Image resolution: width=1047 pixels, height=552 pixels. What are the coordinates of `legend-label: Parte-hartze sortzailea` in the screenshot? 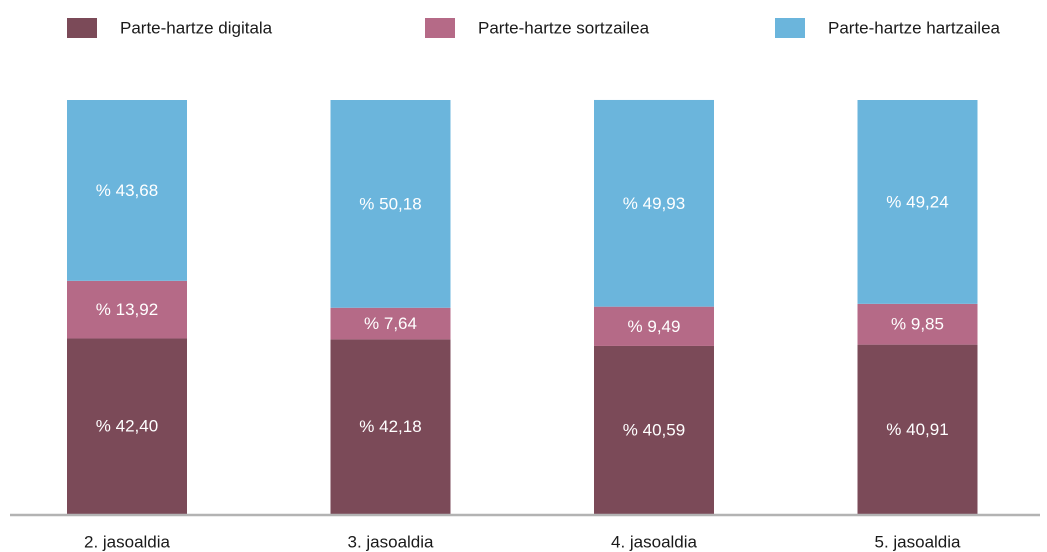 It's located at (564, 27).